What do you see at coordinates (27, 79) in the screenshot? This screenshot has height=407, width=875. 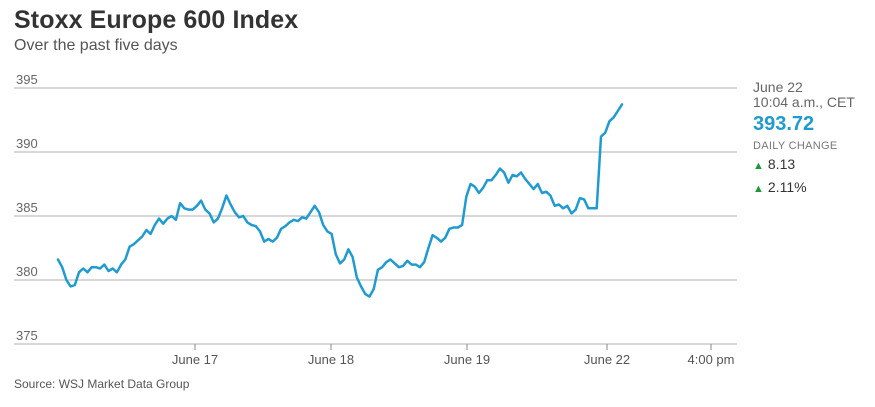 I see `y-tick-label: 395` at bounding box center [27, 79].